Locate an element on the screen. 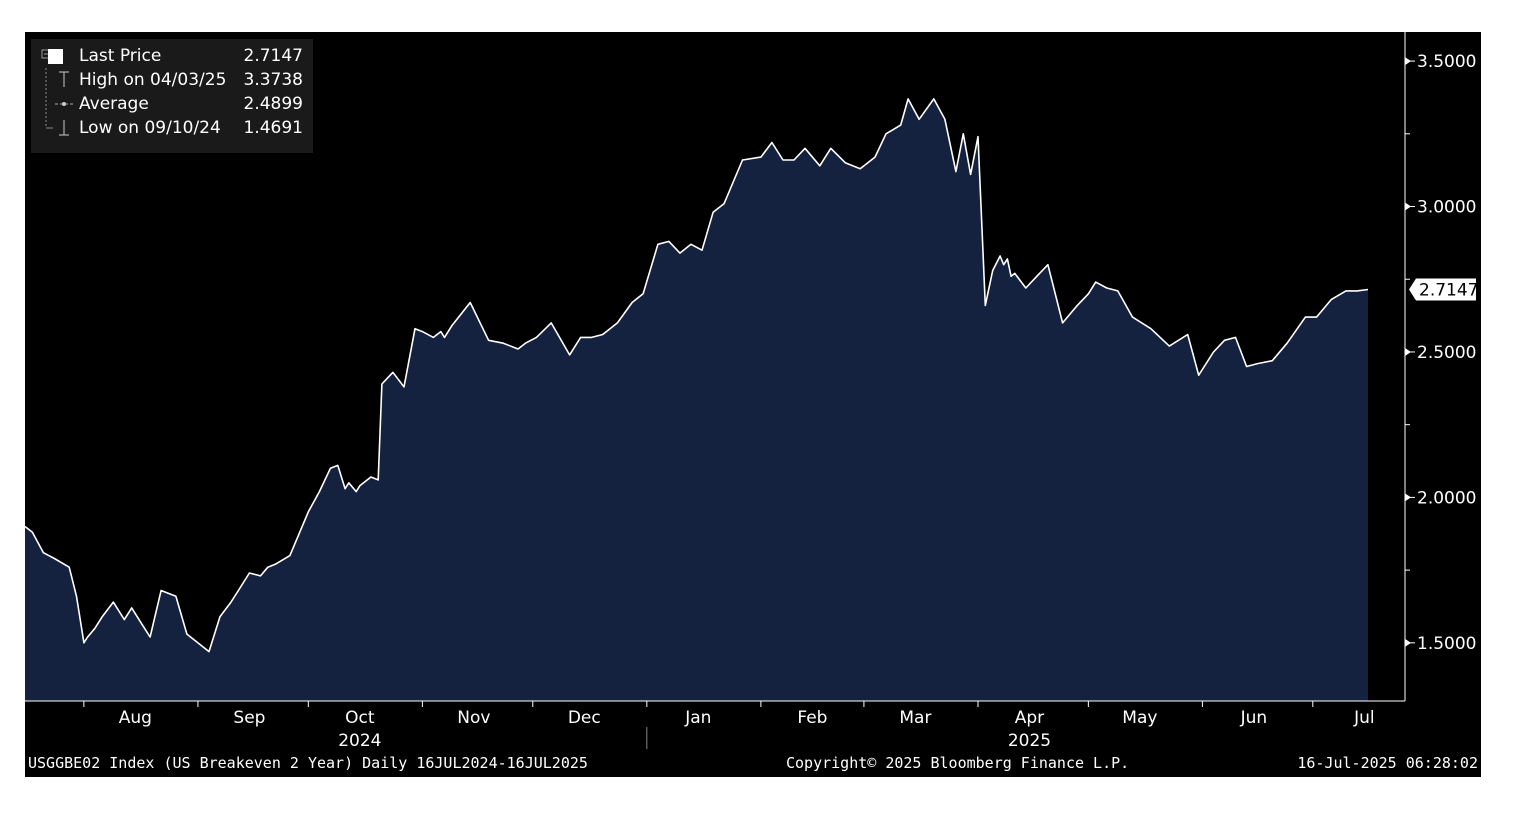 The height and width of the screenshot is (826, 1530). last-price-swatch-icon is located at coordinates (55, 56).